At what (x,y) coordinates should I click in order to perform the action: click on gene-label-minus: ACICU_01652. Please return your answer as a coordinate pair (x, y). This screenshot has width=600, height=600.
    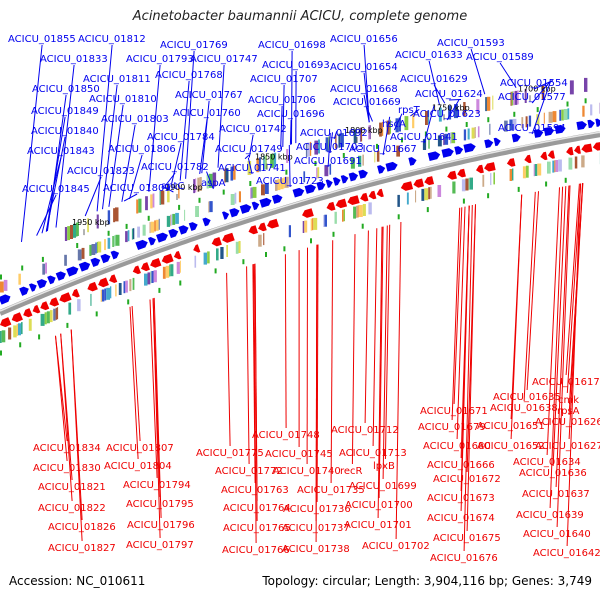
    Looking at the image, I should click on (511, 446).